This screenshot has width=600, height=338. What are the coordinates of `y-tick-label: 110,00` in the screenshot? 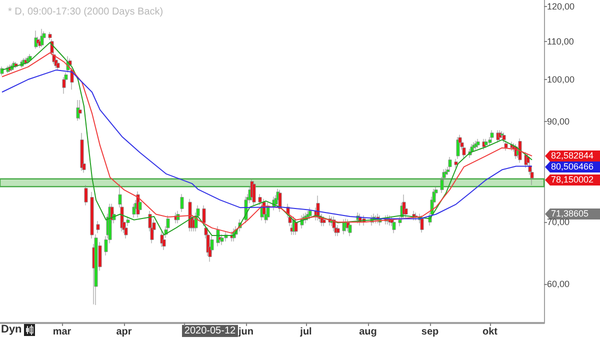 It's located at (560, 41).